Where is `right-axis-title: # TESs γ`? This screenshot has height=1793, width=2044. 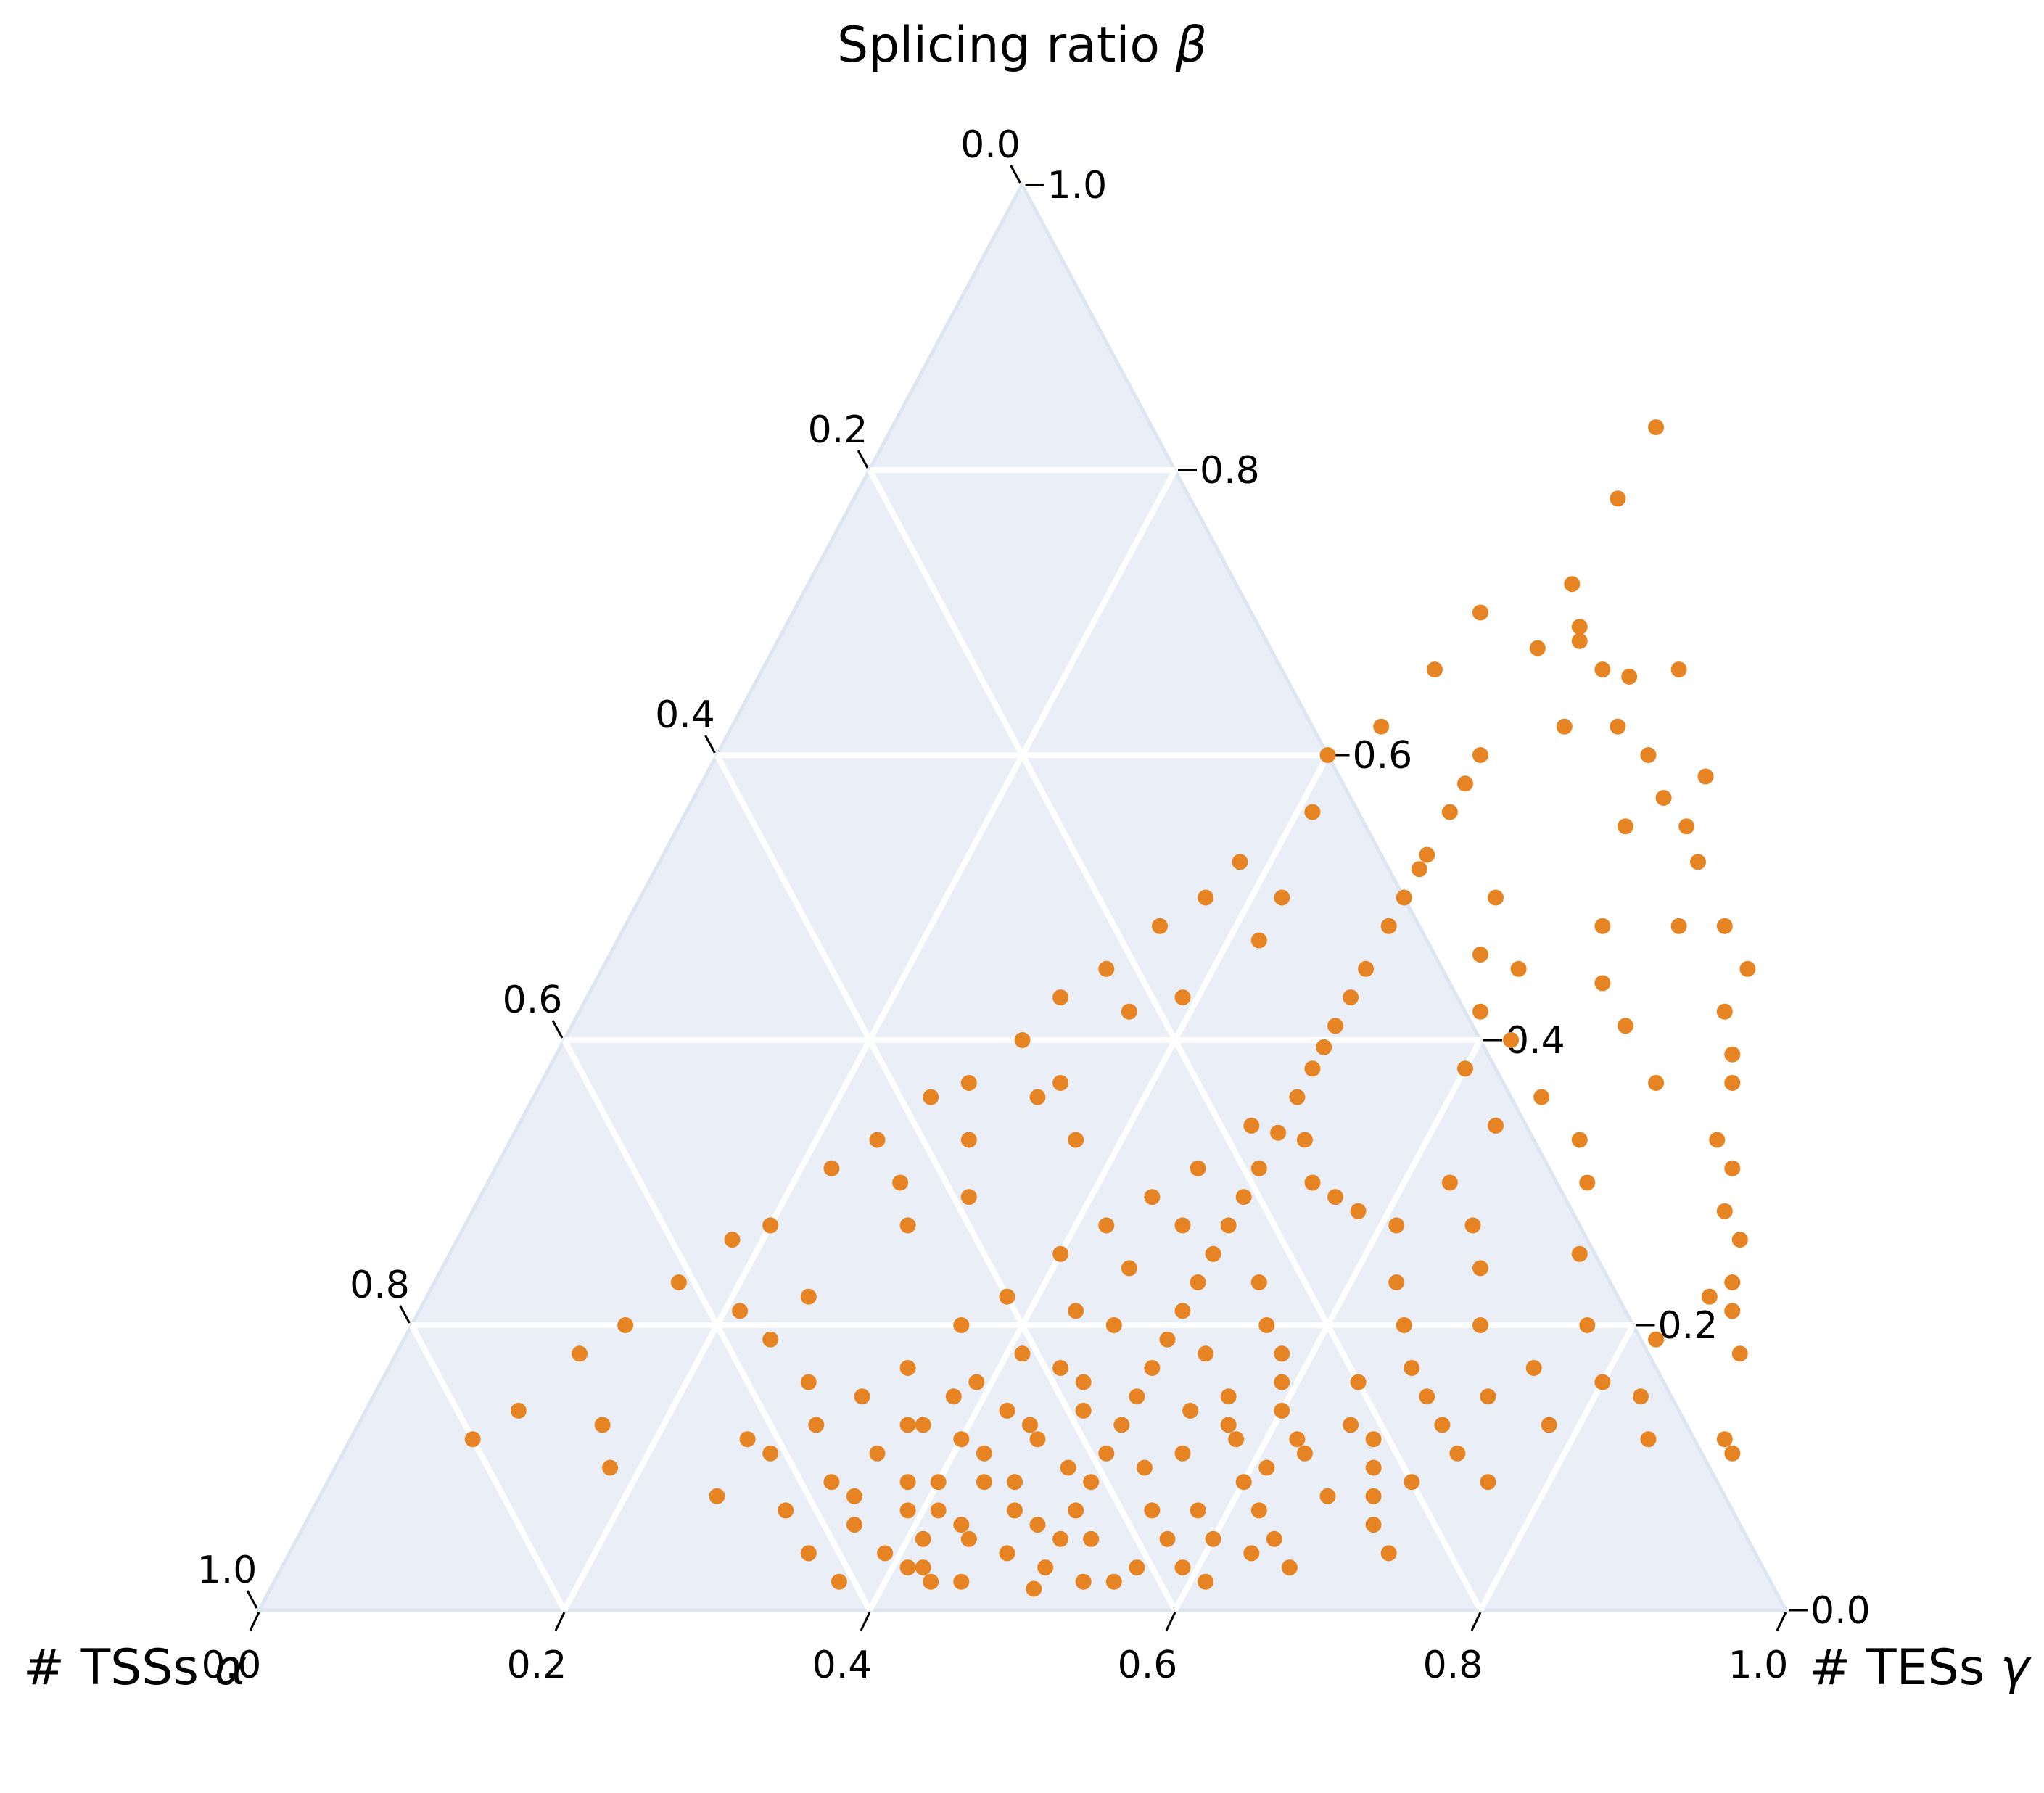
right-axis-title: # TESs γ is located at coordinates (1920, 1668).